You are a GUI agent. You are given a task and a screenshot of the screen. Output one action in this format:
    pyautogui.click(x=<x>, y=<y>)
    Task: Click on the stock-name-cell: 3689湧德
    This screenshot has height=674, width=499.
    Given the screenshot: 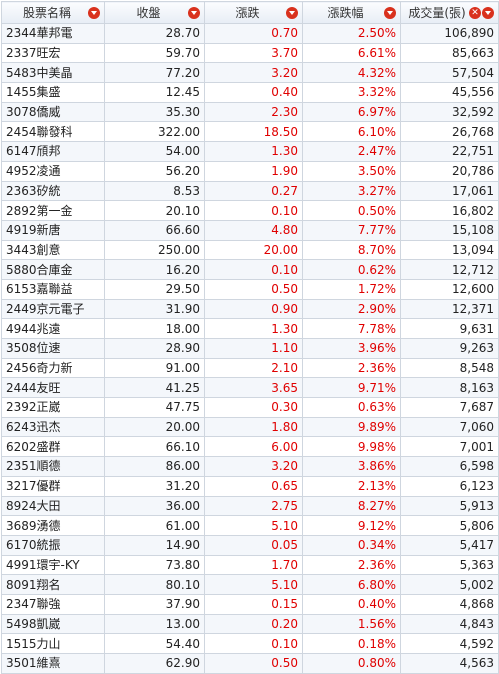 What is the action you would take?
    pyautogui.click(x=53, y=525)
    